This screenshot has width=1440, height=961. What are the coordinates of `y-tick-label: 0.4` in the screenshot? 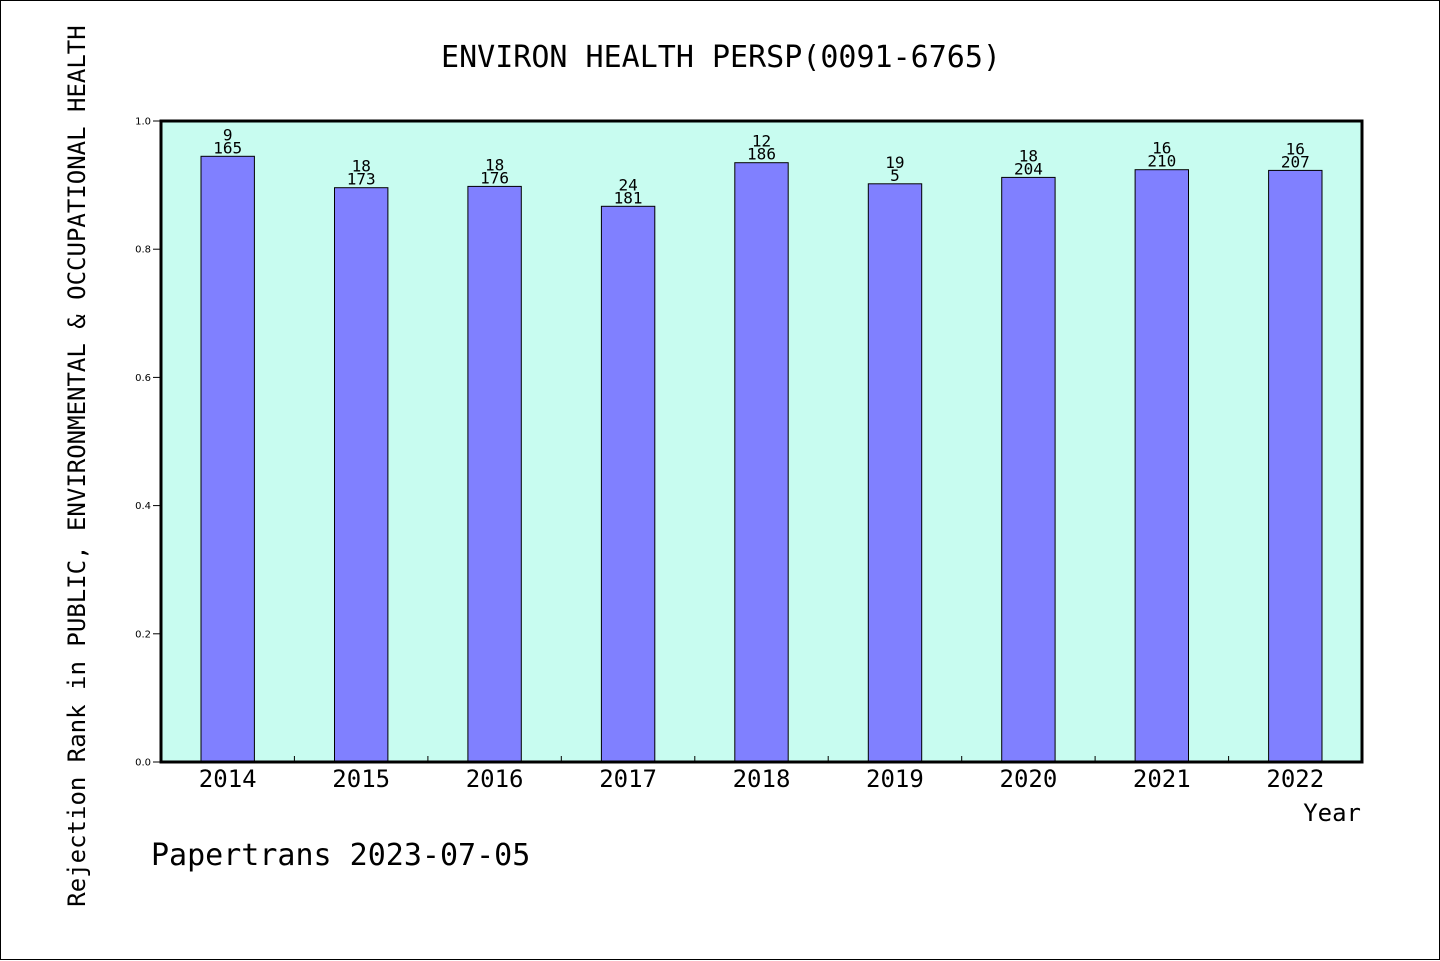 It's located at (143, 506).